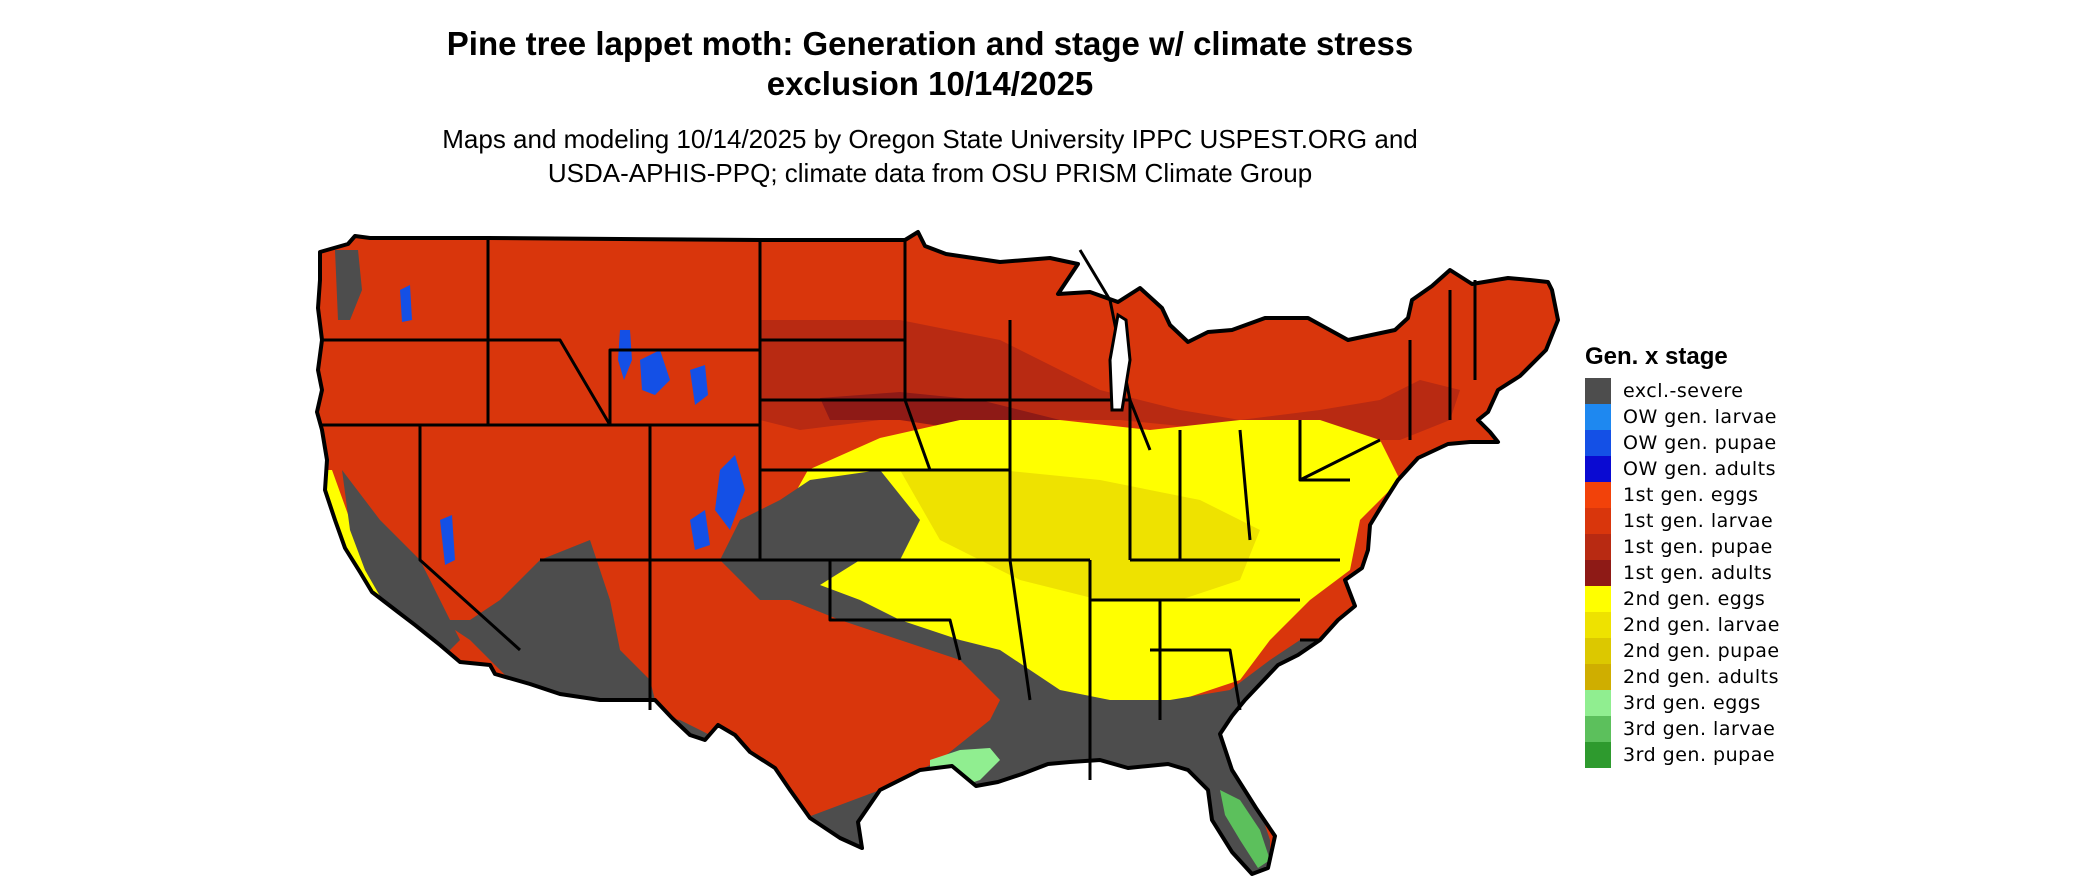  What do you see at coordinates (1698, 573) in the screenshot?
I see `legend-label: 1st gen. adults` at bounding box center [1698, 573].